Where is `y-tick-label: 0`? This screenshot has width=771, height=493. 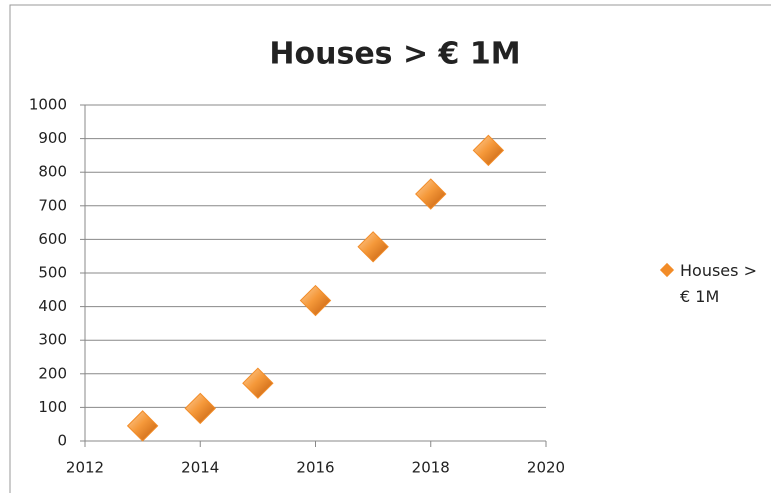
y-tick-label: 0 is located at coordinates (62, 441).